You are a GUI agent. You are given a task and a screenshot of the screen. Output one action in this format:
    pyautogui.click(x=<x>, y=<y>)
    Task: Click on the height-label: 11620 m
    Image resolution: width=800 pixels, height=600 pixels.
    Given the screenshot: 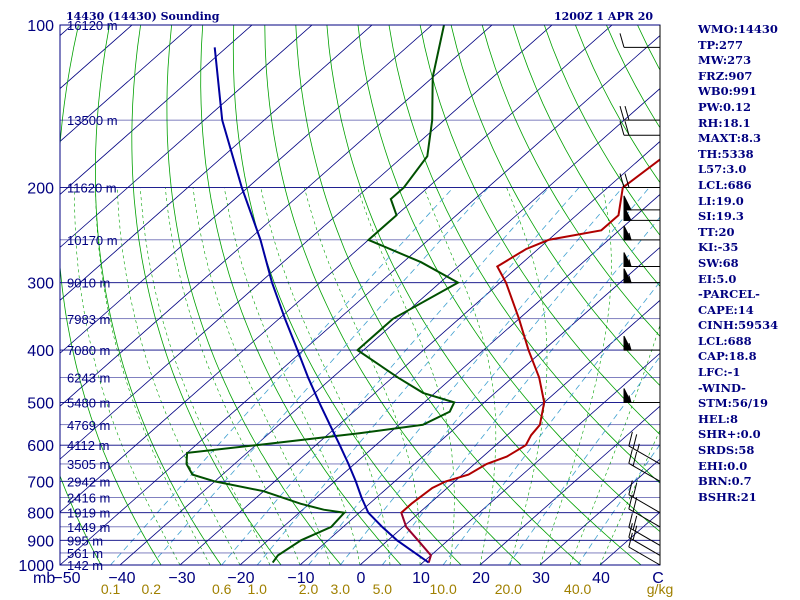 What is the action you would take?
    pyautogui.click(x=92, y=188)
    